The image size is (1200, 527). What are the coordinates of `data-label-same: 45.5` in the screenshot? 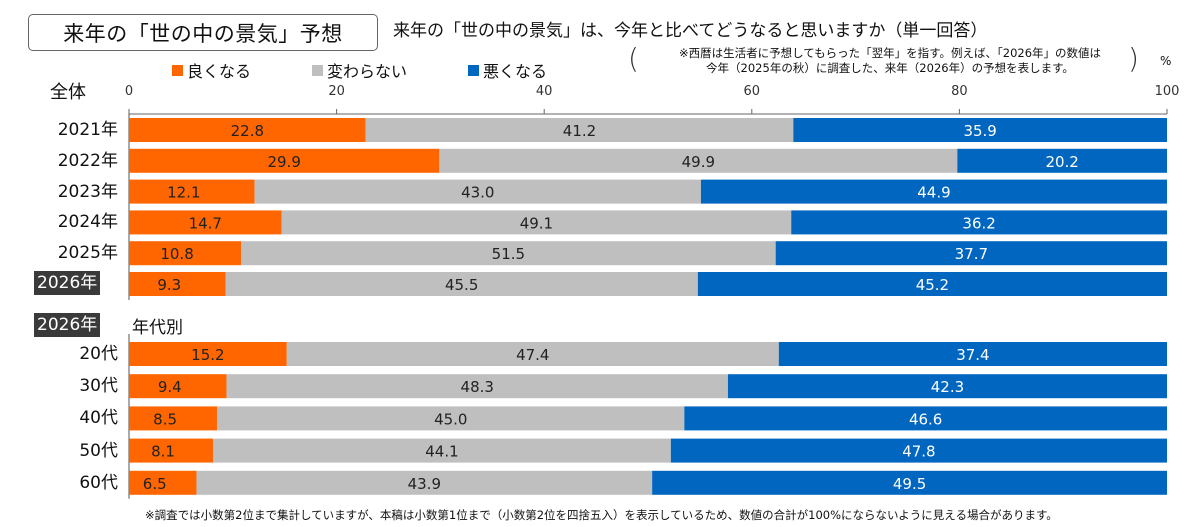 It's located at (461, 285).